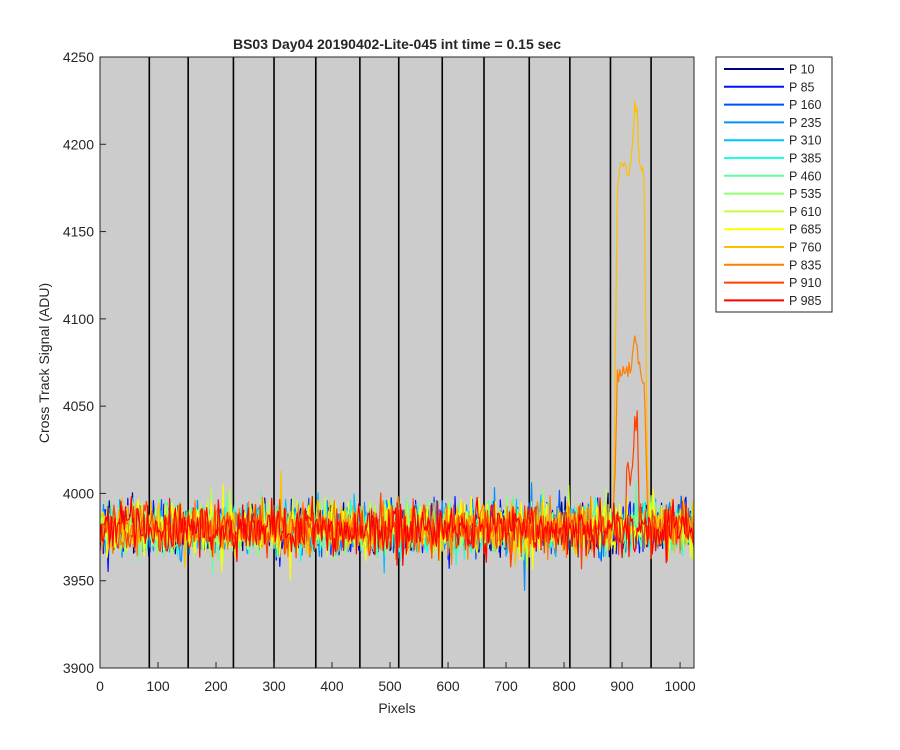 The image size is (900, 750). I want to click on legend-label-3: P 235, so click(805, 123).